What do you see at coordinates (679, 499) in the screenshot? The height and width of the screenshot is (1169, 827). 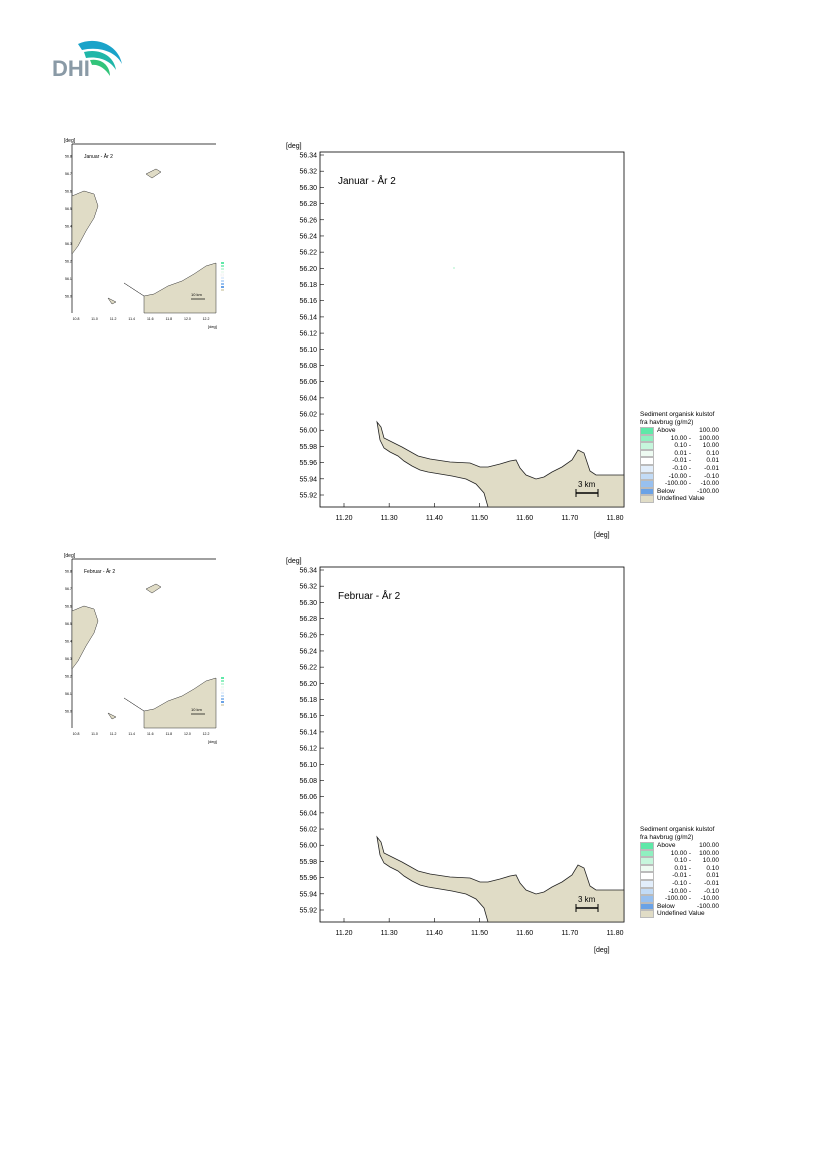 I see `legend-row: Undefined Value` at bounding box center [679, 499].